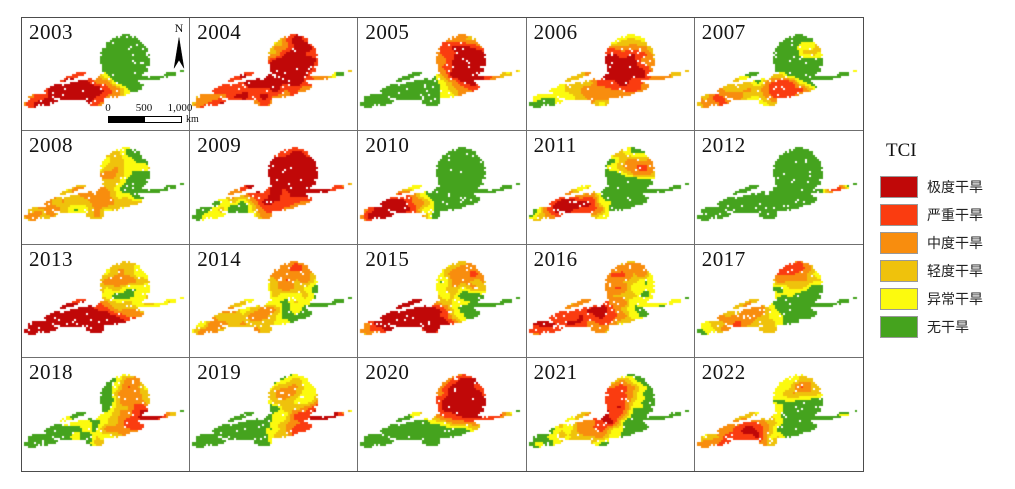  What do you see at coordinates (955, 187) in the screenshot?
I see `legend-label: 极度干旱` at bounding box center [955, 187].